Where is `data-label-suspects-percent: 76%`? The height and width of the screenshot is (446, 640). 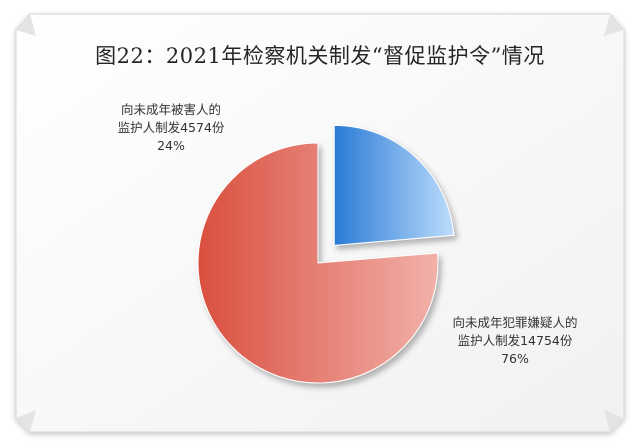
data-label-suspects-percent: 76% is located at coordinates (515, 358).